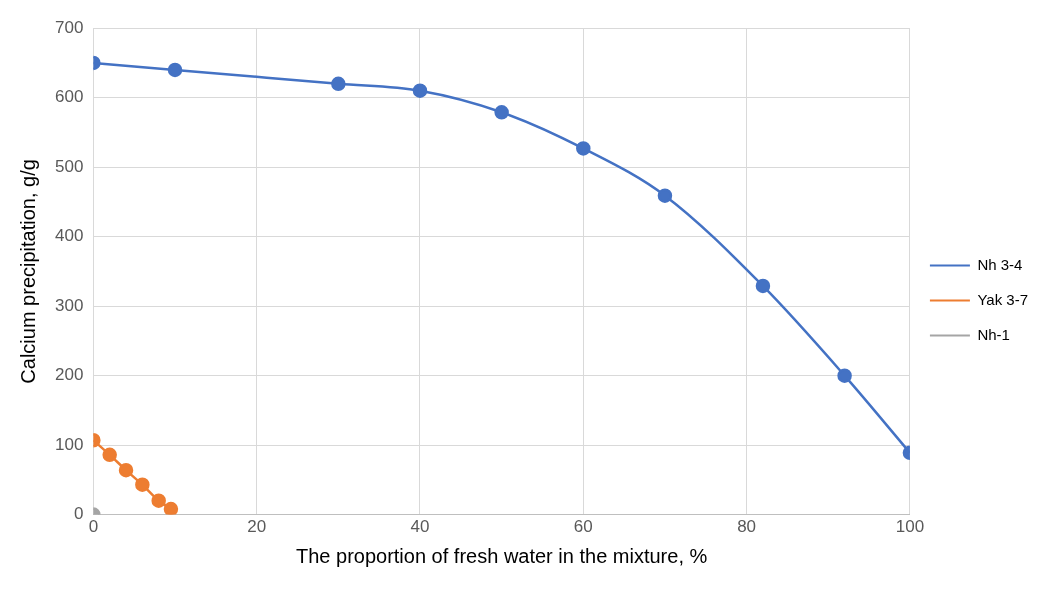  I want to click on y-tick-label: 300, so click(69, 305).